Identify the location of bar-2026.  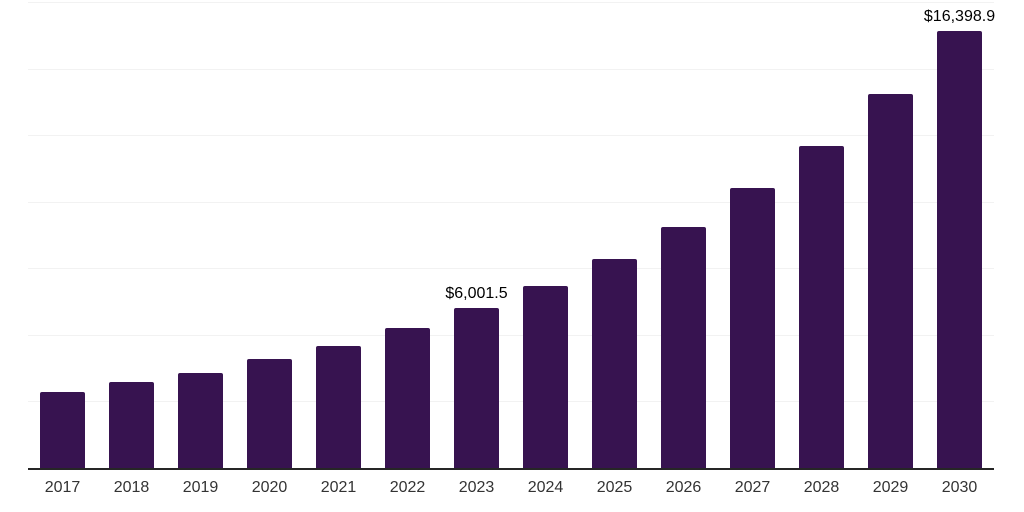
(683, 347).